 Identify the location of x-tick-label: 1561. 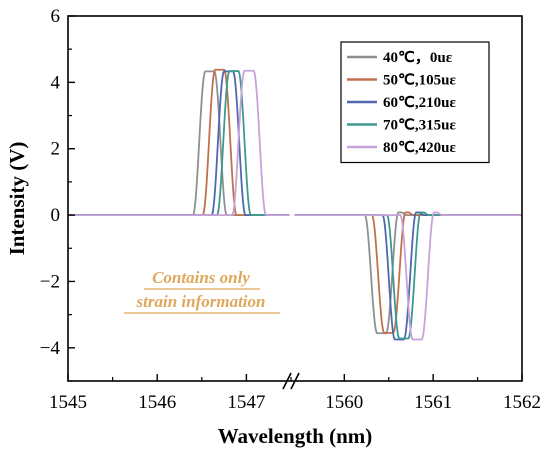
(433, 402).